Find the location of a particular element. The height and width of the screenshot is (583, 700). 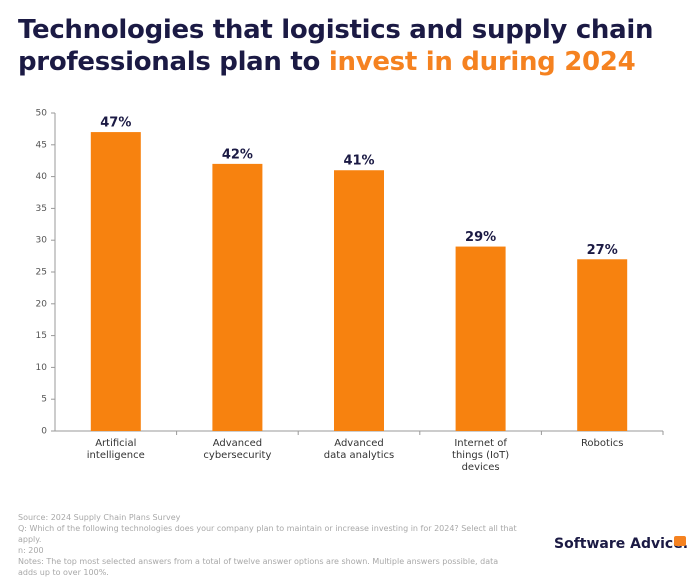

logo-icon is located at coordinates (680, 541).